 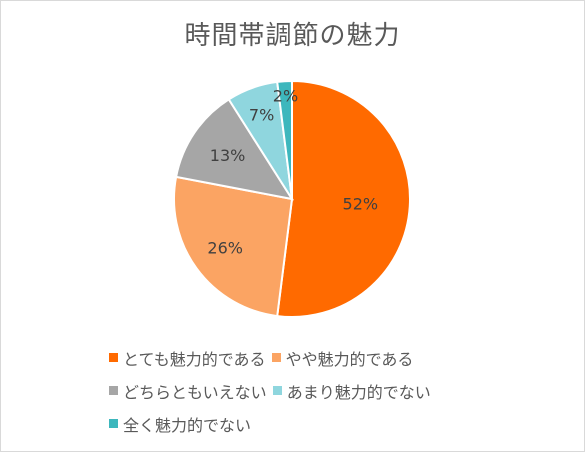 What do you see at coordinates (358, 392) in the screenshot?
I see `legend-label: あまり魅力的でない` at bounding box center [358, 392].